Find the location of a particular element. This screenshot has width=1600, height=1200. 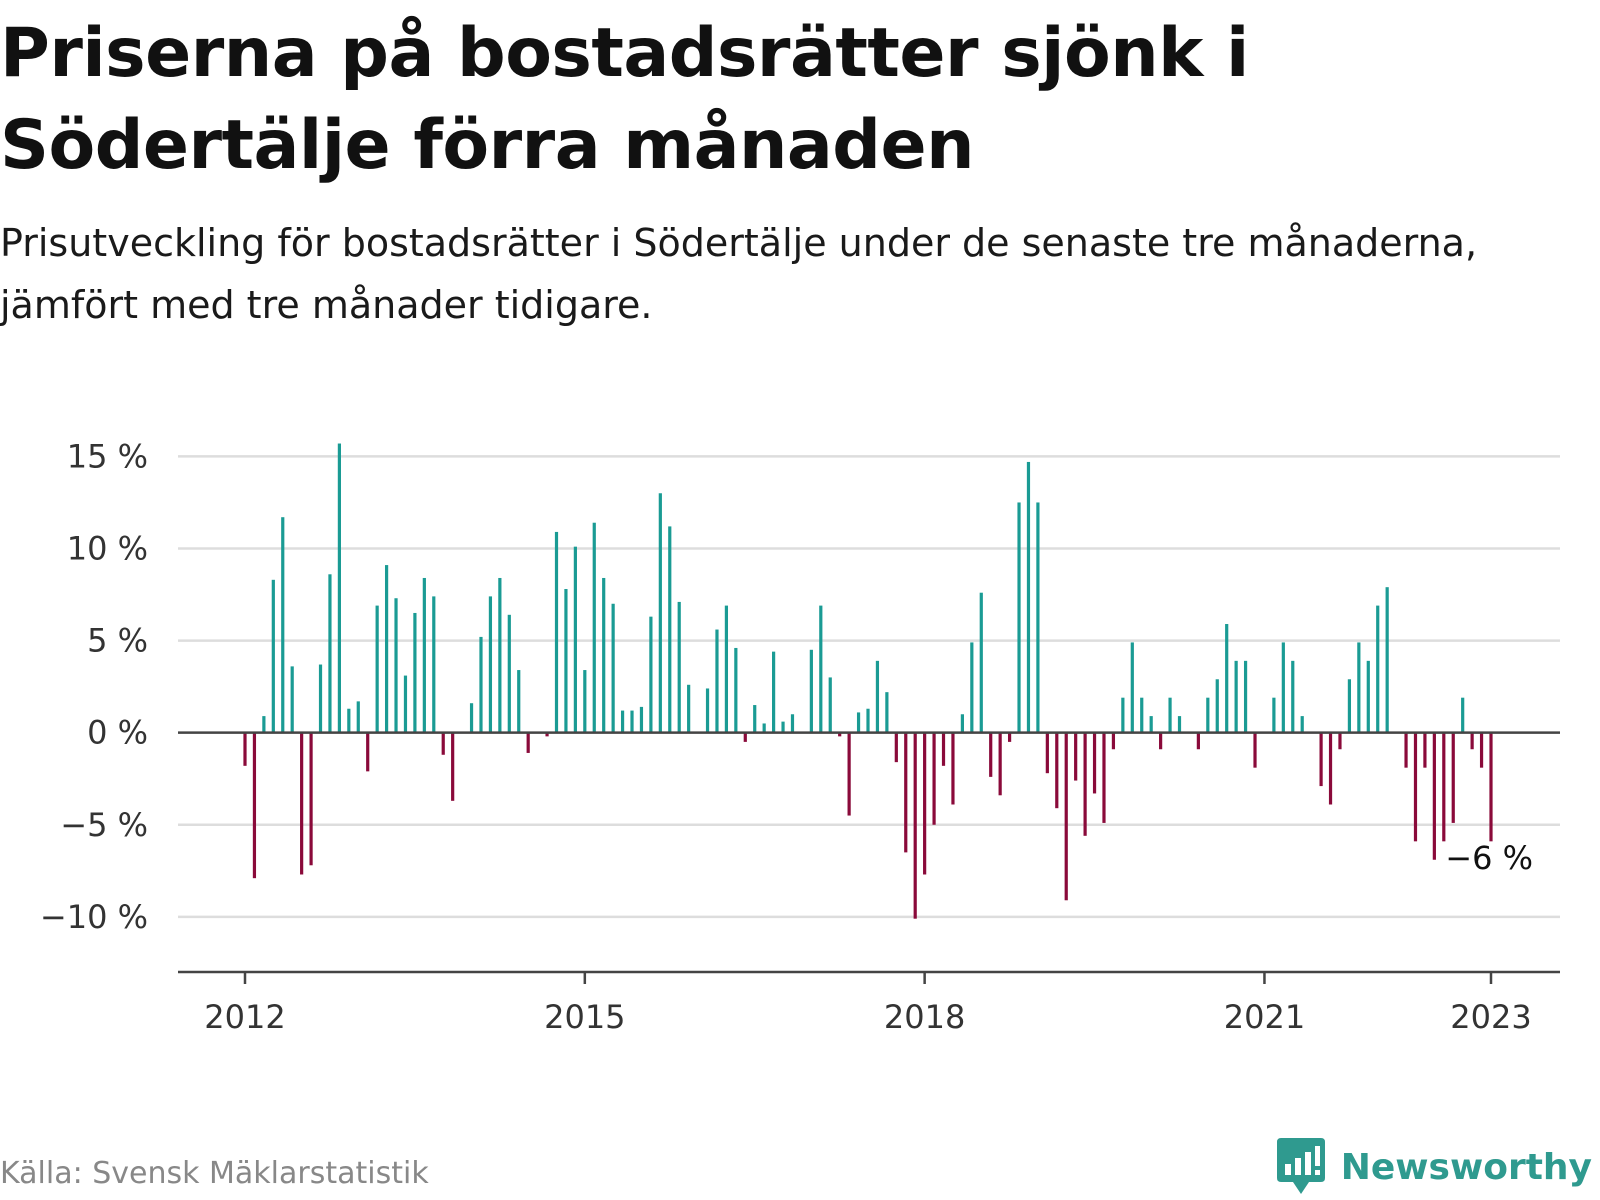

x-tick-label: 2012 is located at coordinates (244, 1014).